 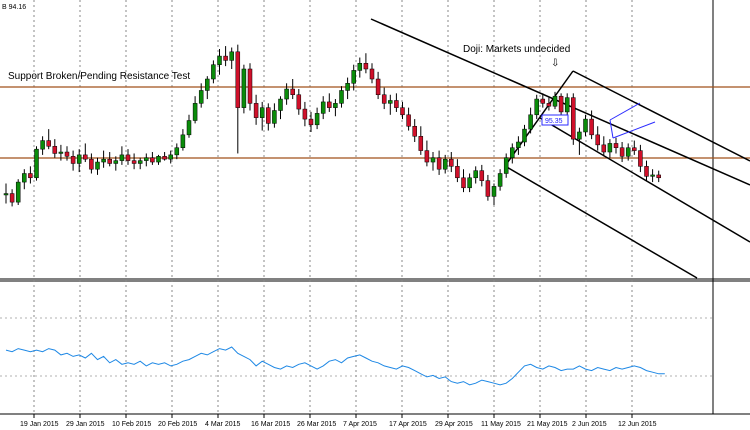 I want to click on x-axis-tick-label: 2 Jun 2015, so click(x=589, y=424).